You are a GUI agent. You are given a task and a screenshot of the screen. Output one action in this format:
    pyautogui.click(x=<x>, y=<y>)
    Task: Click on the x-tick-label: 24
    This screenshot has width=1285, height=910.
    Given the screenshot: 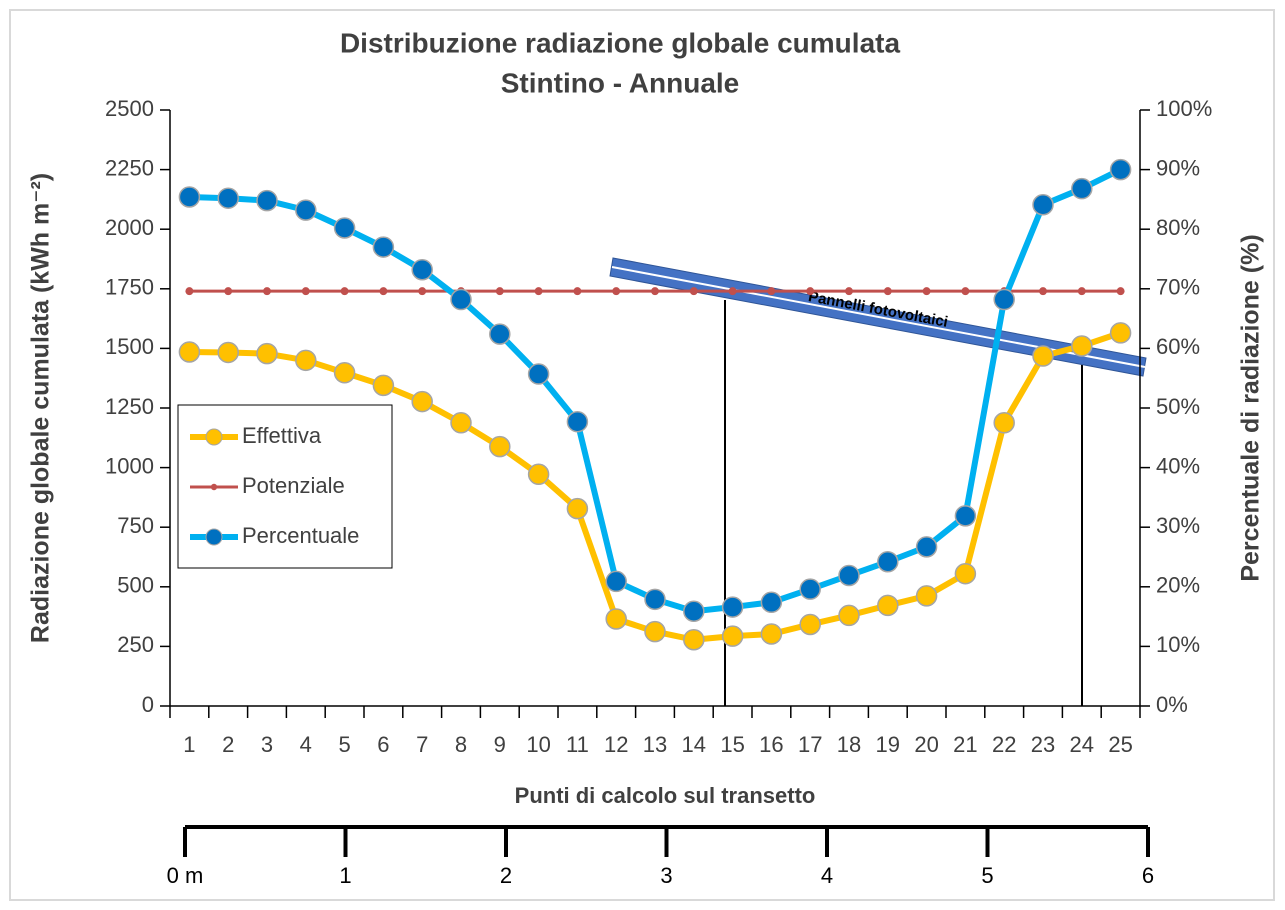 What is the action you would take?
    pyautogui.click(x=1082, y=744)
    